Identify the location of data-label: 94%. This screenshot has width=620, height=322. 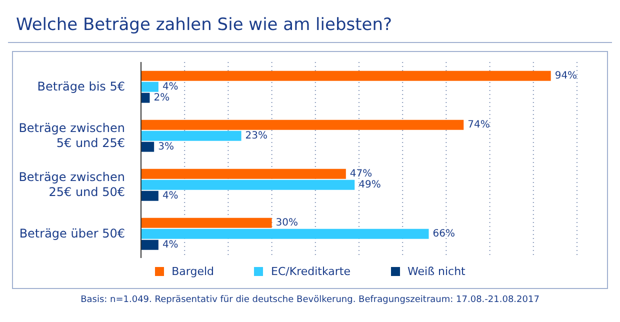
(566, 76).